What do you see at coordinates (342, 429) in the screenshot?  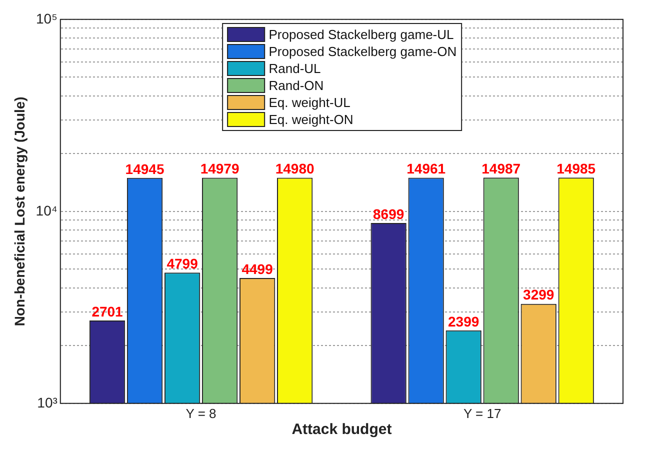 I see `x-axis-title: Attack budget` at bounding box center [342, 429].